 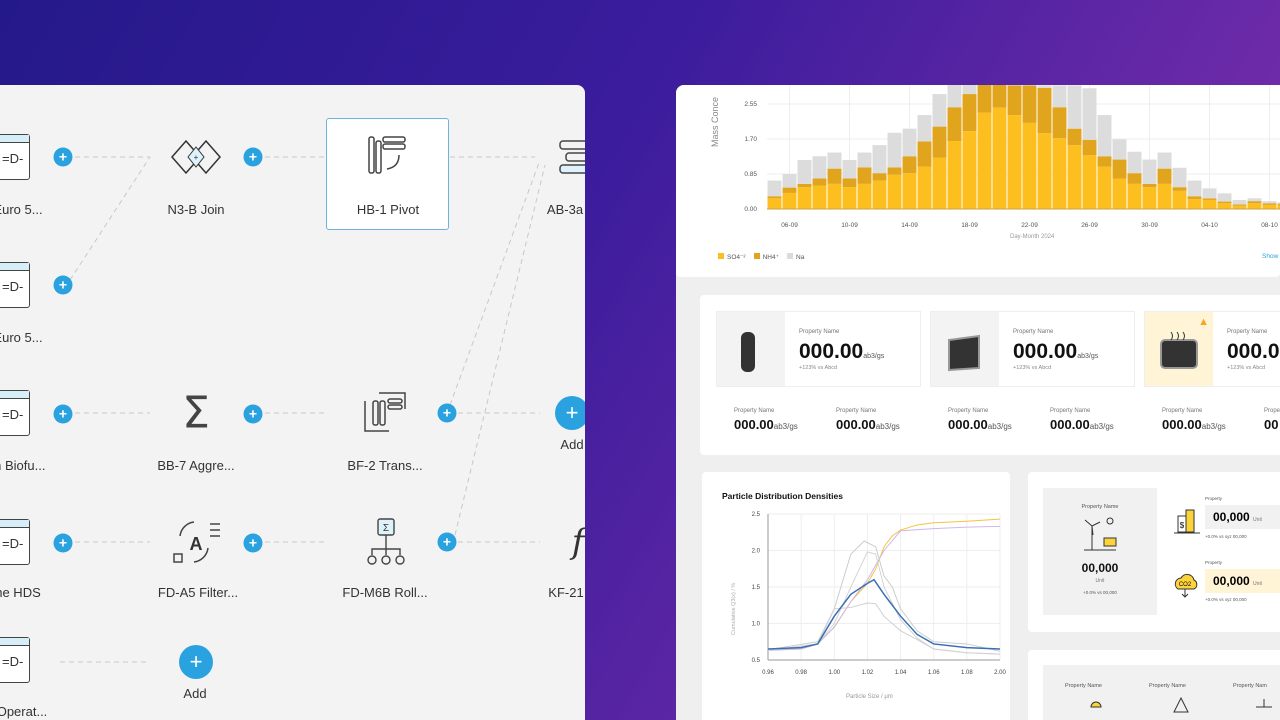 What do you see at coordinates (1212, 349) in the screenshot?
I see `metric-card: ▲ Property Name 000.0 +123% vs Abcd` at bounding box center [1212, 349].